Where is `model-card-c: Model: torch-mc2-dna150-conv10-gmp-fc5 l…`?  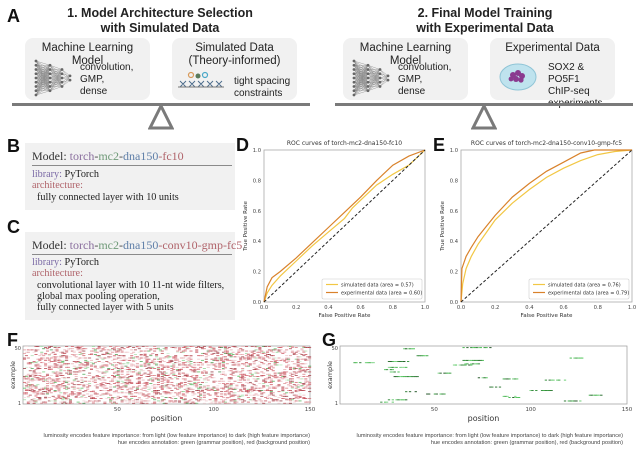 model-card-c: Model: torch-mc2-dna150-conv10-gmp-fc5 l… is located at coordinates (133, 276).